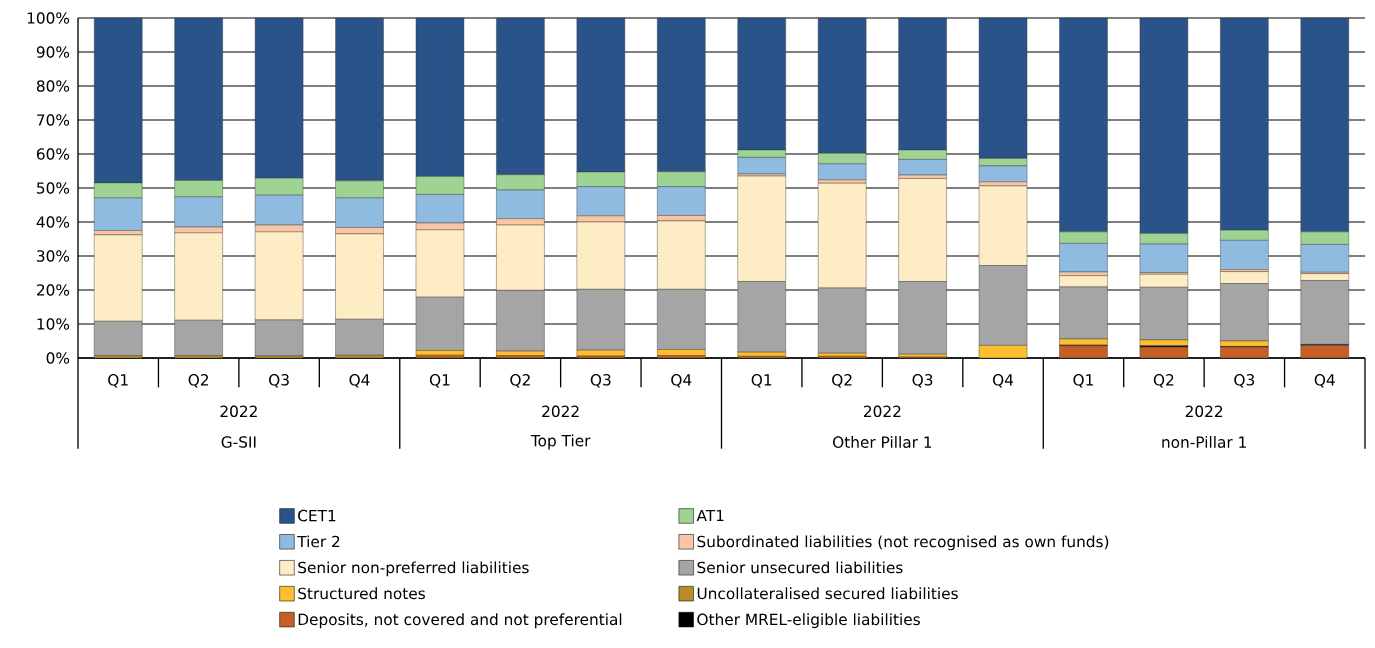 The width and height of the screenshot is (1375, 648). What do you see at coordinates (53, 324) in the screenshot?
I see `y-tick-label: 10%` at bounding box center [53, 324].